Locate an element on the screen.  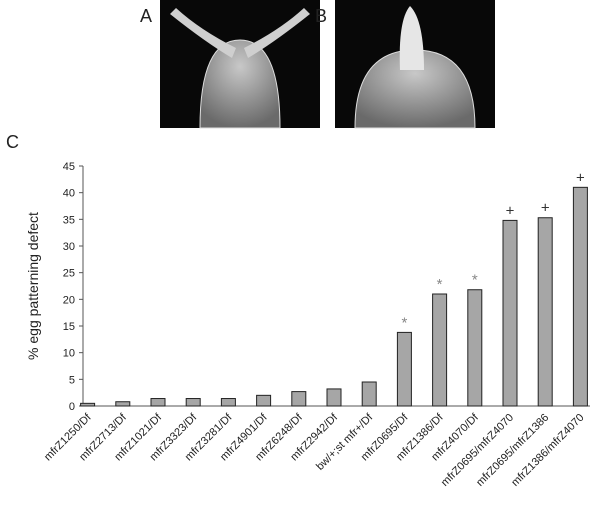
y-tick-label: 5 is located at coordinates (72, 380).